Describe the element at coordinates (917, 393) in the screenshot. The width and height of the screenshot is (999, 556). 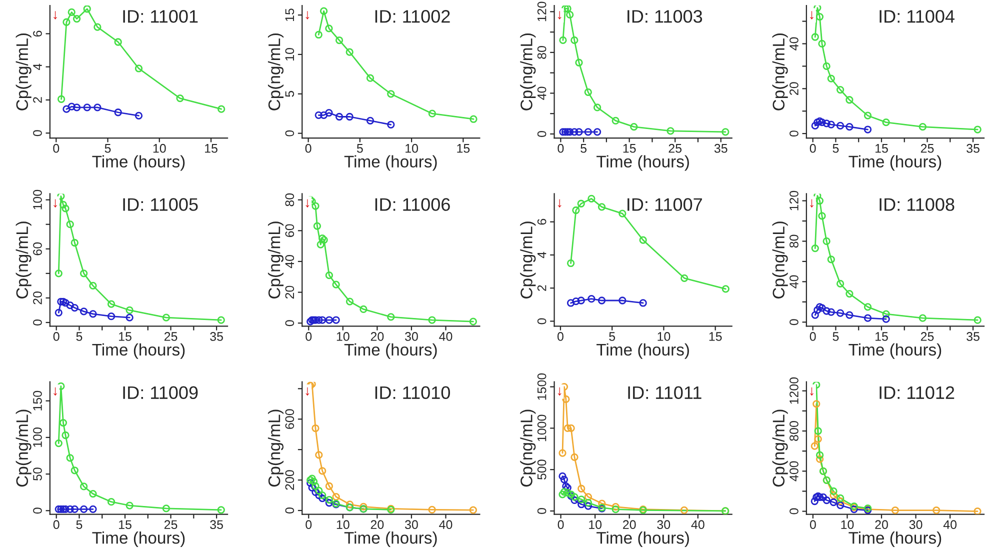
I see `chart-title: ID: 11012` at that location.